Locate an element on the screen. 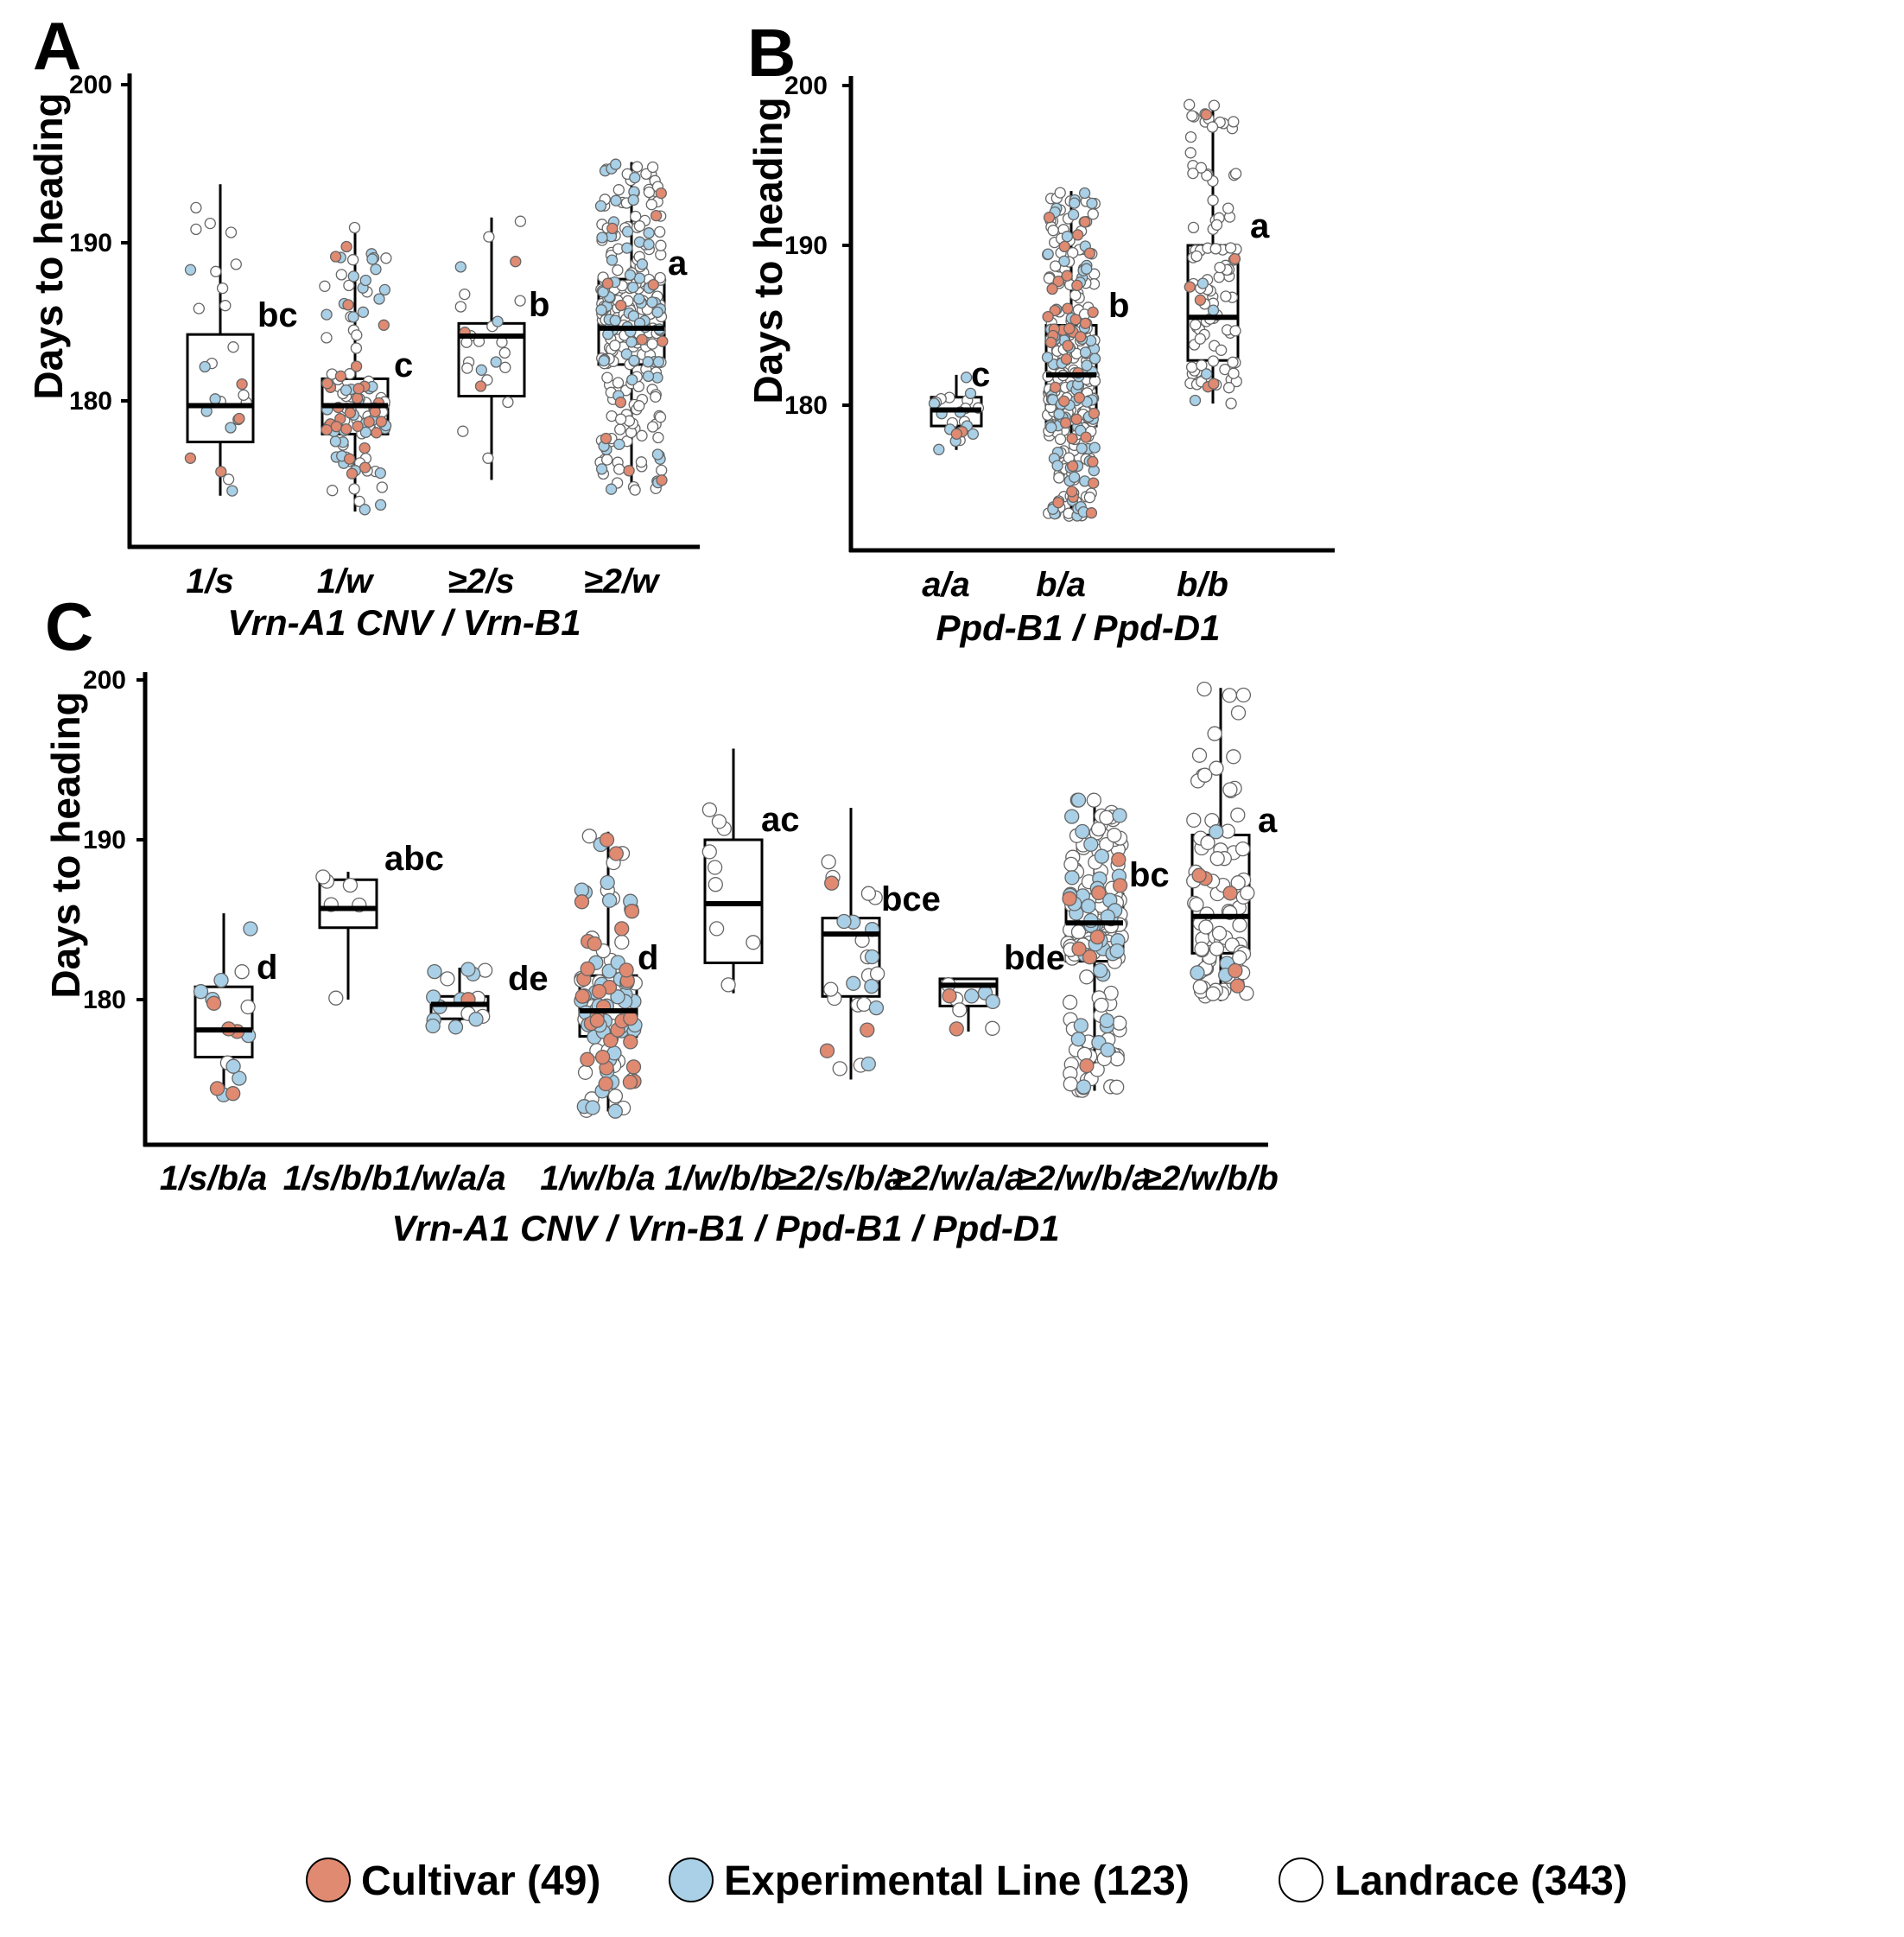 Image resolution: width=1904 pixels, height=1937 pixels. panel-letter-c: C is located at coordinates (69, 626).